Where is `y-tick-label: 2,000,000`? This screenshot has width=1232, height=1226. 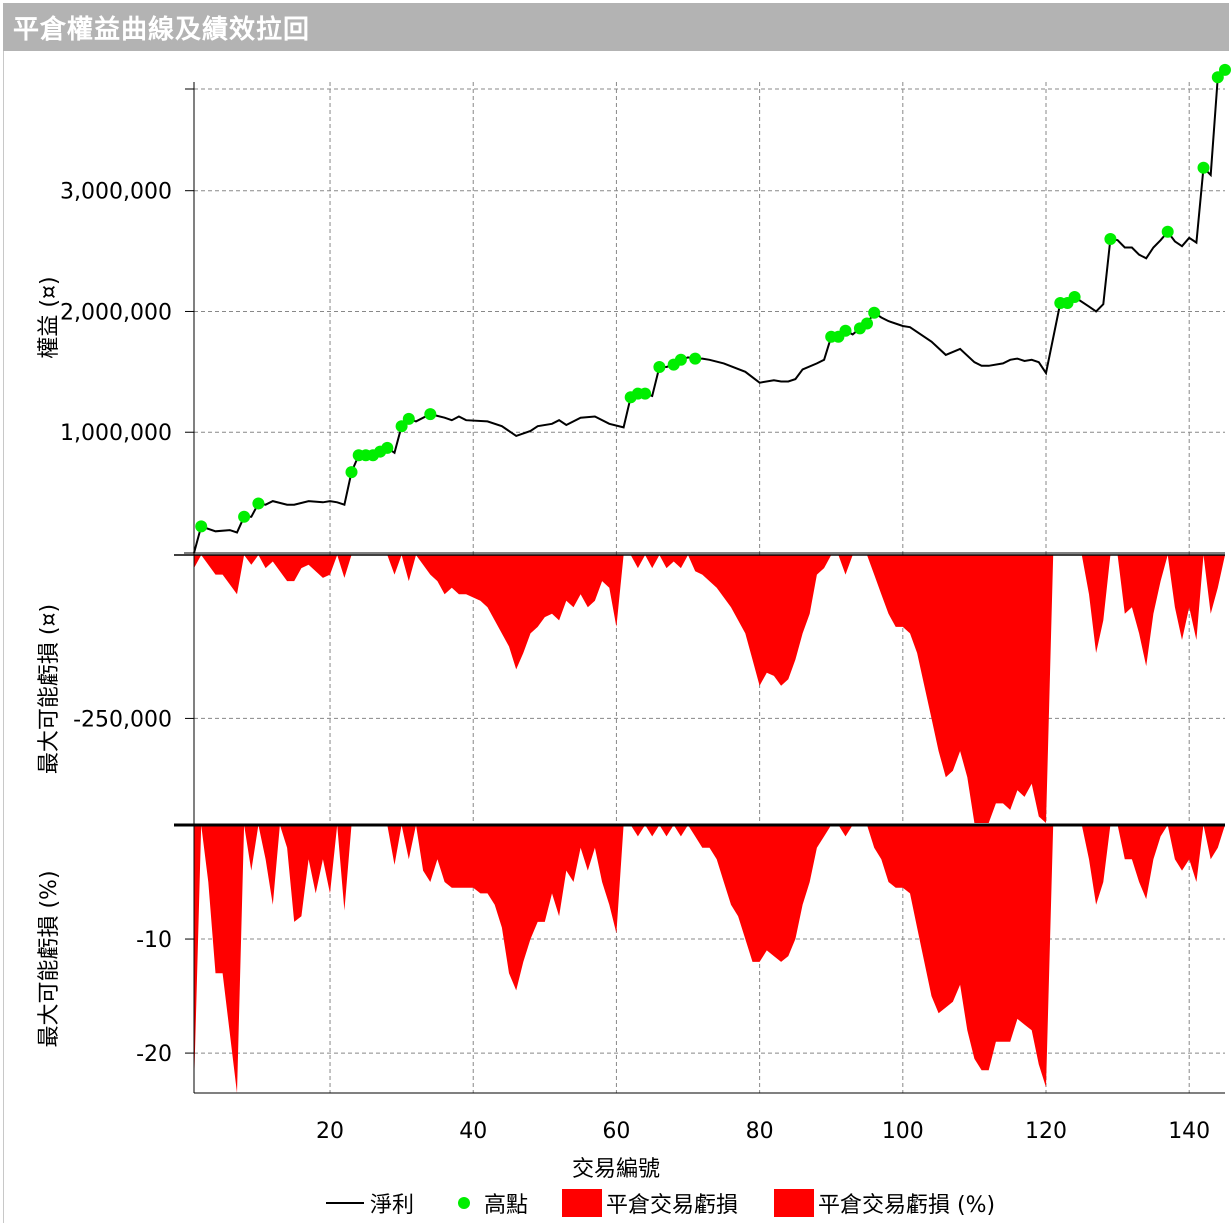 y-tick-label: 2,000,000 is located at coordinates (116, 312).